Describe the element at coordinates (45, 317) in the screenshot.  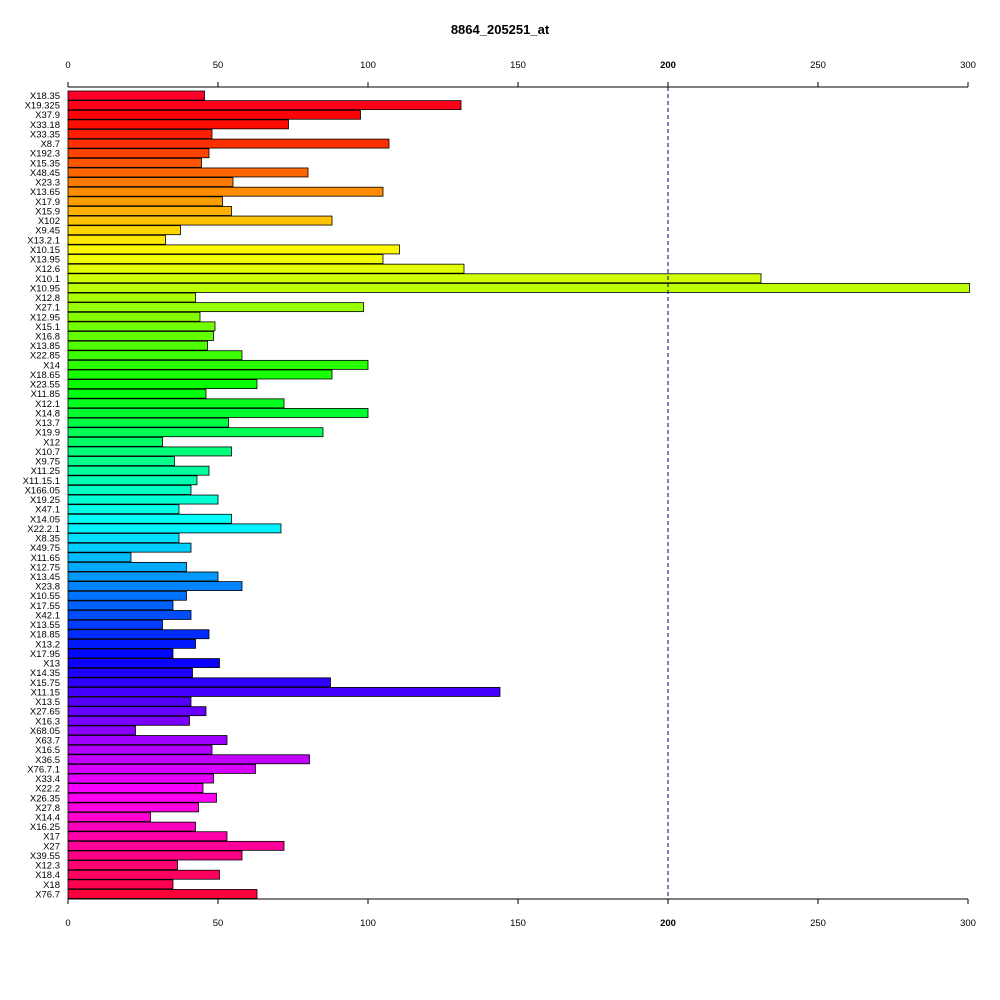
I see `category-label: X12.95` at that location.